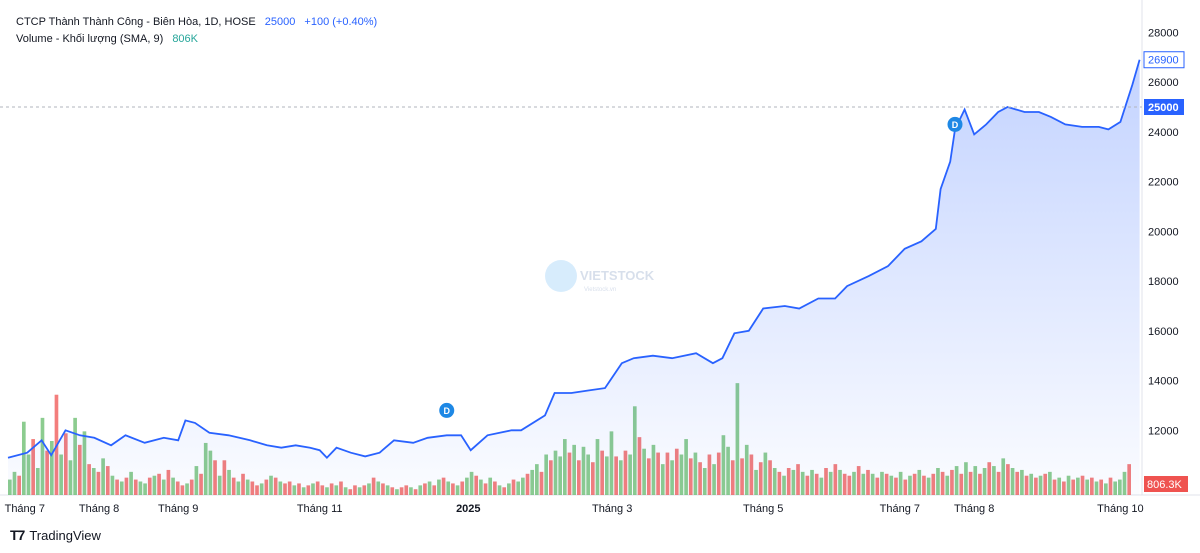 Image resolution: width=1200 pixels, height=553 pixels. Describe the element at coordinates (1163, 382) in the screenshot. I see `y-tick-label: 14000` at that location.